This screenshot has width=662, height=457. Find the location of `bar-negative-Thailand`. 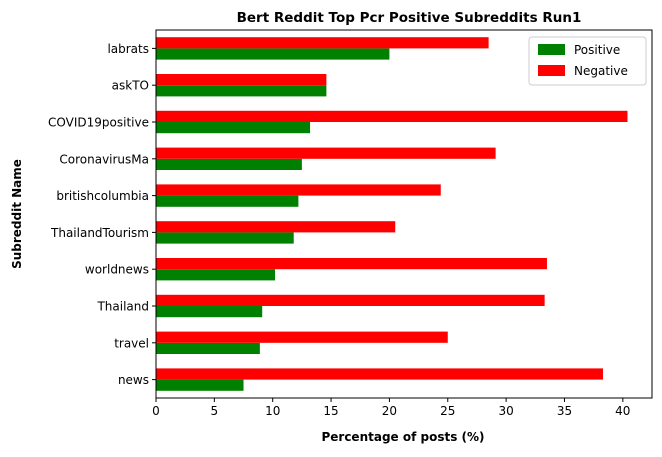

bar-negative-Thailand is located at coordinates (350, 300).